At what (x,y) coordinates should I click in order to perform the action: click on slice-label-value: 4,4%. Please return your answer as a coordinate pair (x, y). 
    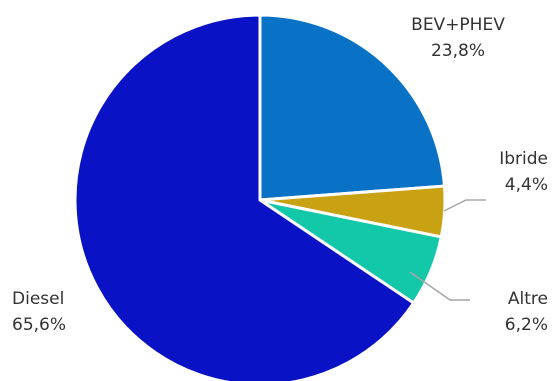
    Looking at the image, I should click on (526, 185).